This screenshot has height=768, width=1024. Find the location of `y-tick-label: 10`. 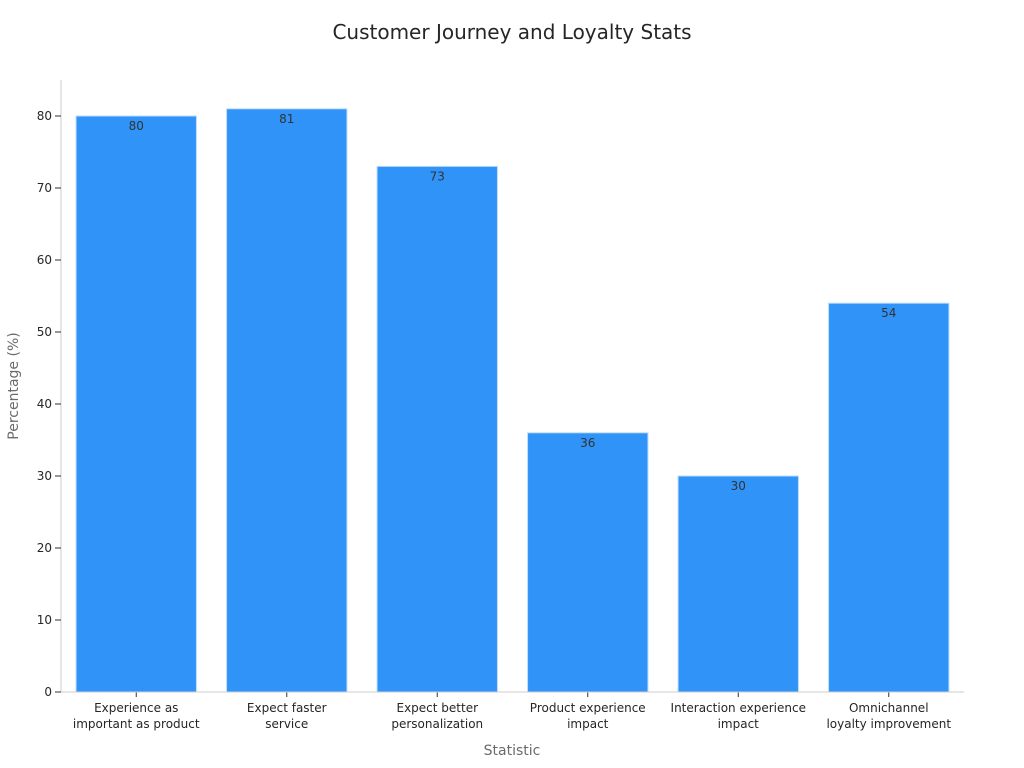

y-tick-label: 10 is located at coordinates (44, 620).